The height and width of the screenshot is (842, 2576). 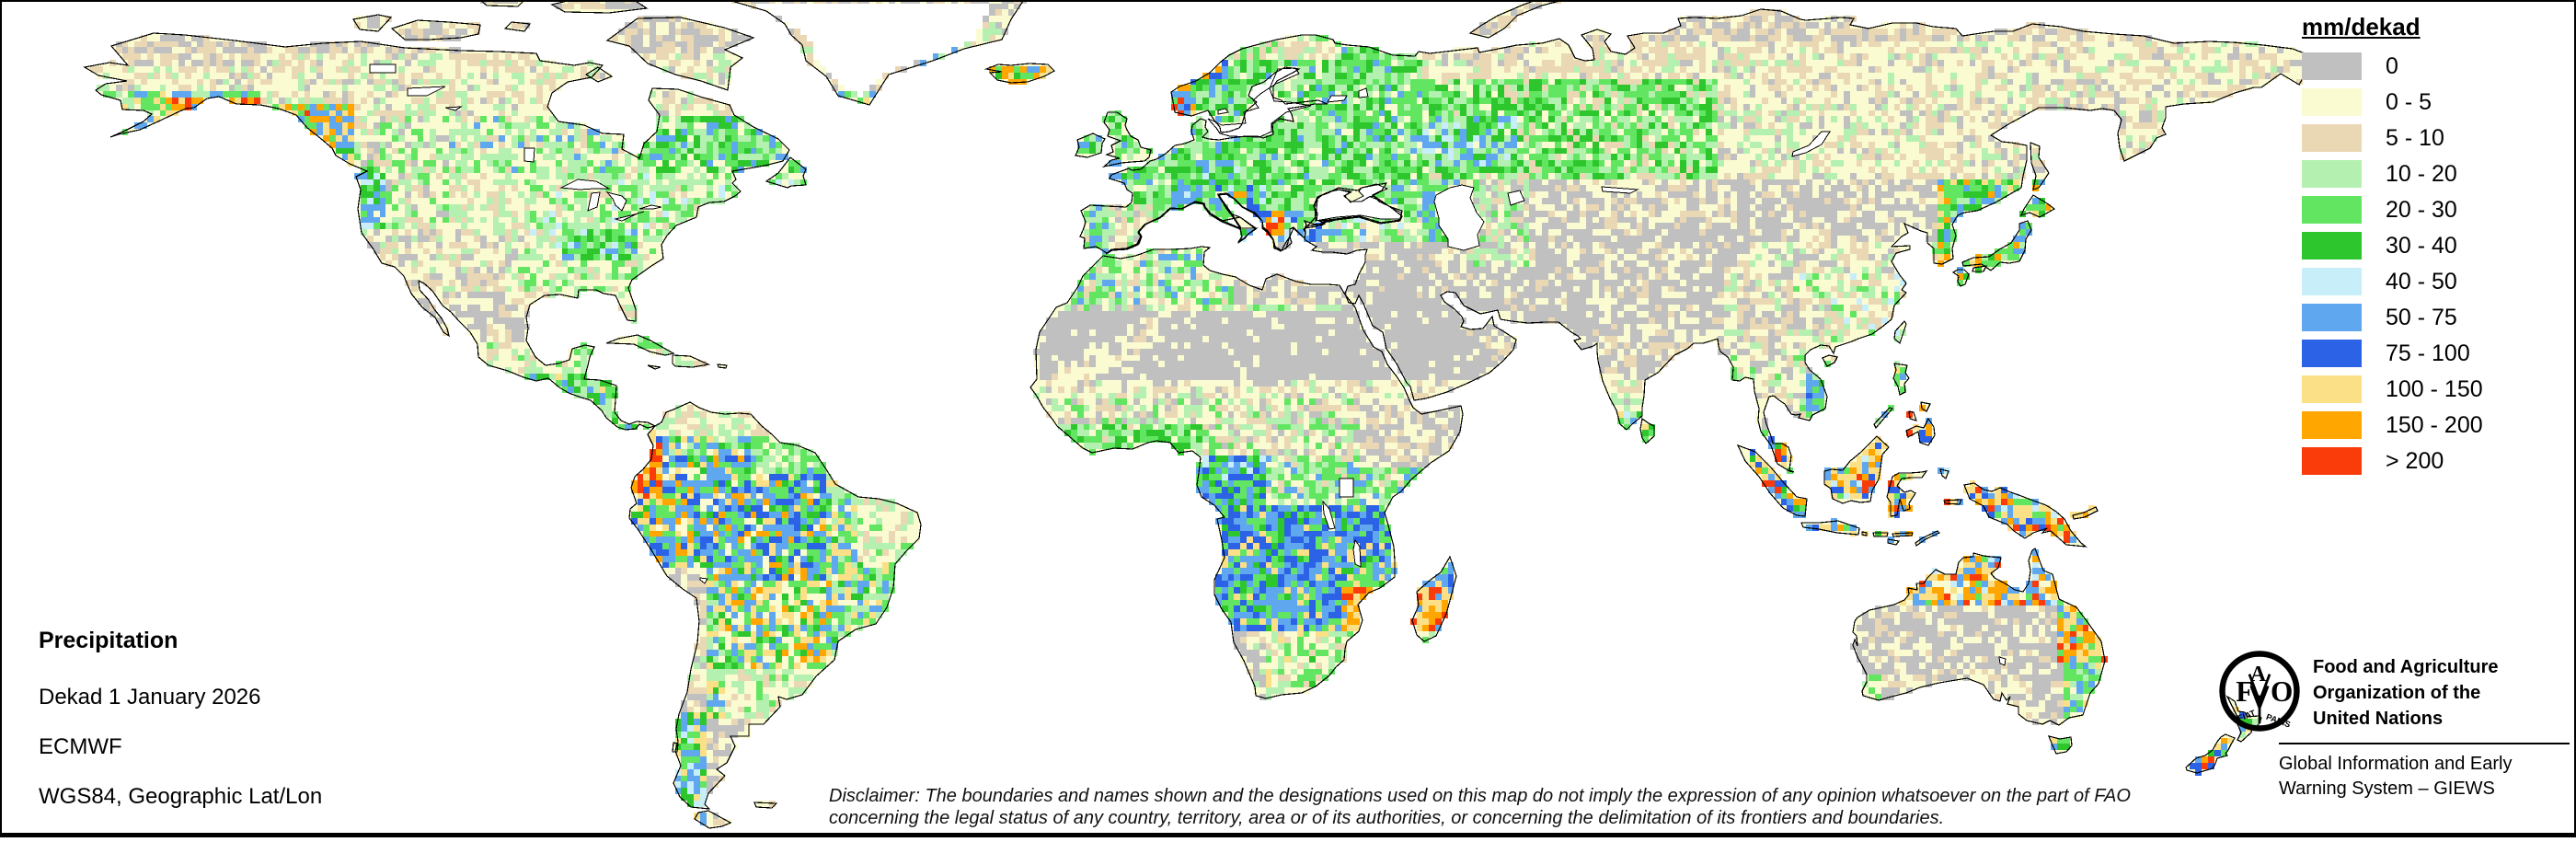 What do you see at coordinates (2247, 716) in the screenshot?
I see `svg-text: FIAT` at bounding box center [2247, 716].